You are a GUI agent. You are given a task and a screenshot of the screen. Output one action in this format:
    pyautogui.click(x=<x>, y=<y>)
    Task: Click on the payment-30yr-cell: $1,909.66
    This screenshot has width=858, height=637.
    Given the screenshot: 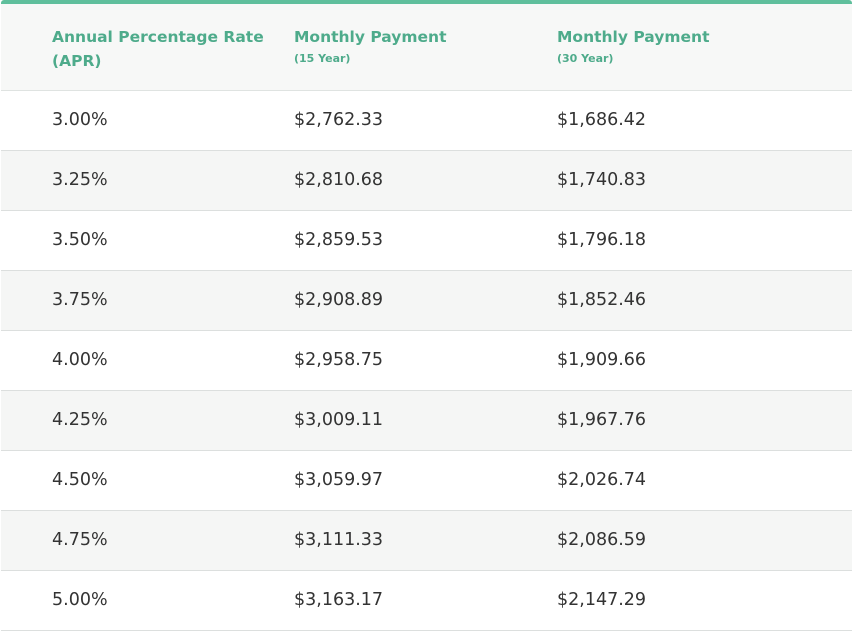 What is the action you would take?
    pyautogui.click(x=704, y=360)
    